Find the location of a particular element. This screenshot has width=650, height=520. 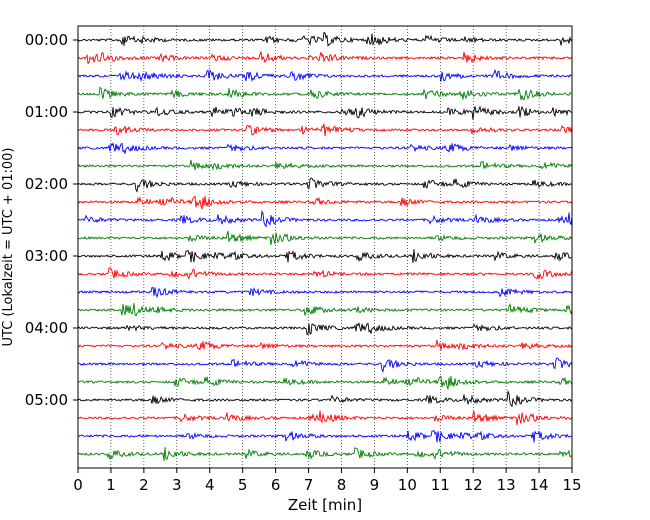

x-axis-title: Zeit [min] is located at coordinates (325, 505).